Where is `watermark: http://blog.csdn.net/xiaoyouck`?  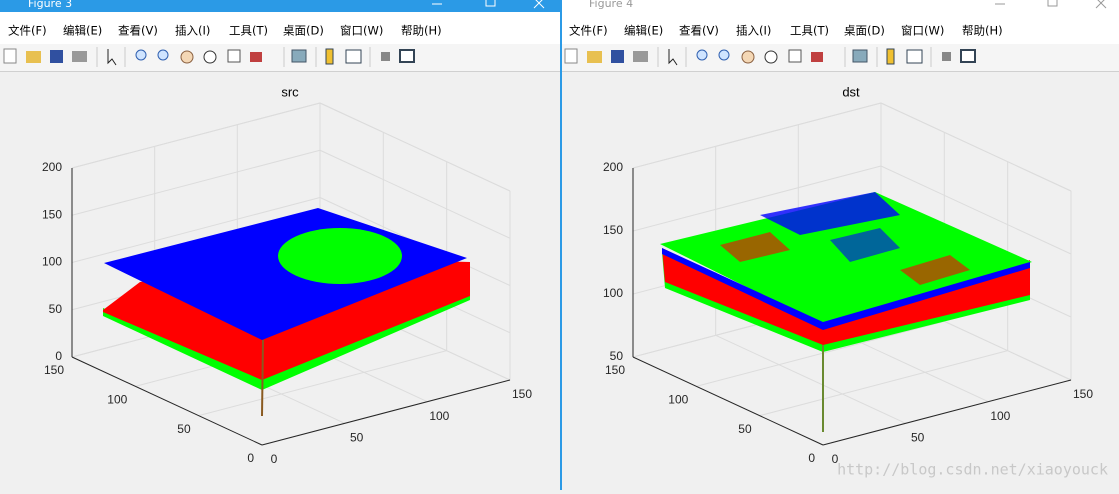
watermark: http://blog.csdn.net/xiaoyouck is located at coordinates (972, 470).